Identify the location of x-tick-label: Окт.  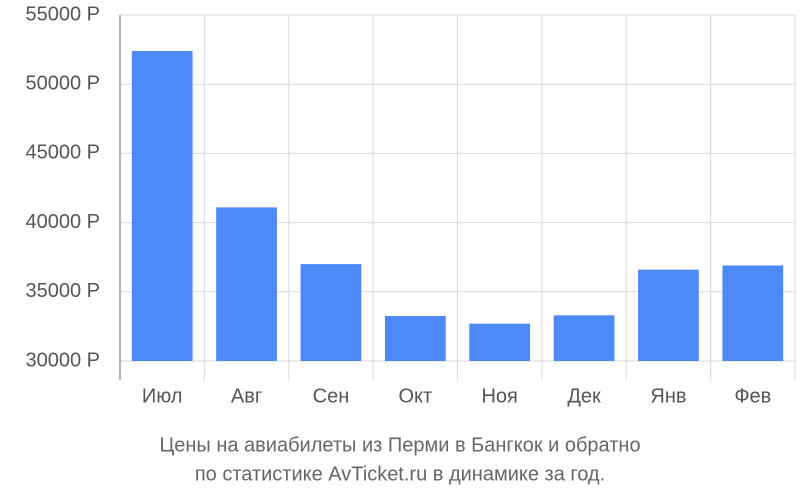
(415, 396).